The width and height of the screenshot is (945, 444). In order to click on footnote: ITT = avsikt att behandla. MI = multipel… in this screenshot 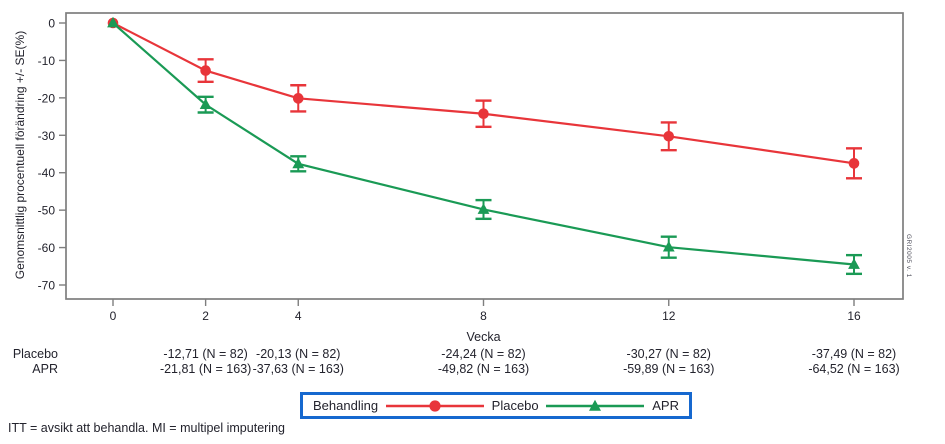, I will do `click(146, 428)`.